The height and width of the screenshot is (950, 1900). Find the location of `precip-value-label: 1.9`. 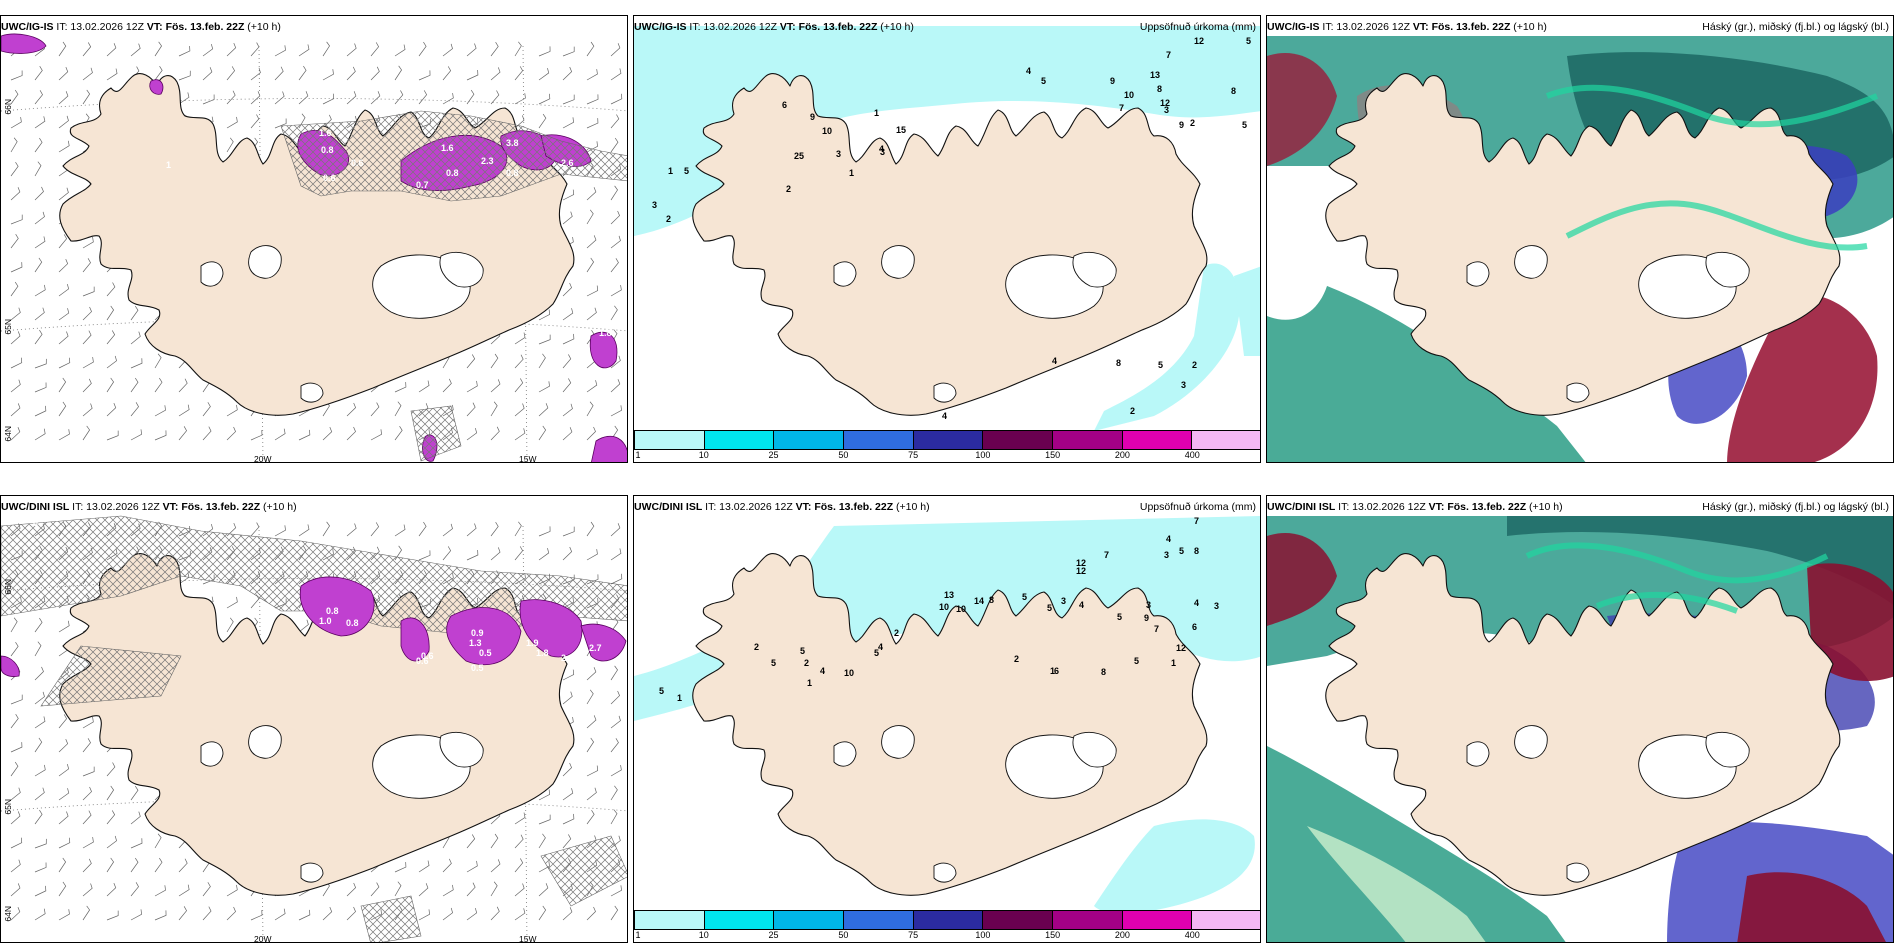

precip-value-label: 1.9 is located at coordinates (532, 643).